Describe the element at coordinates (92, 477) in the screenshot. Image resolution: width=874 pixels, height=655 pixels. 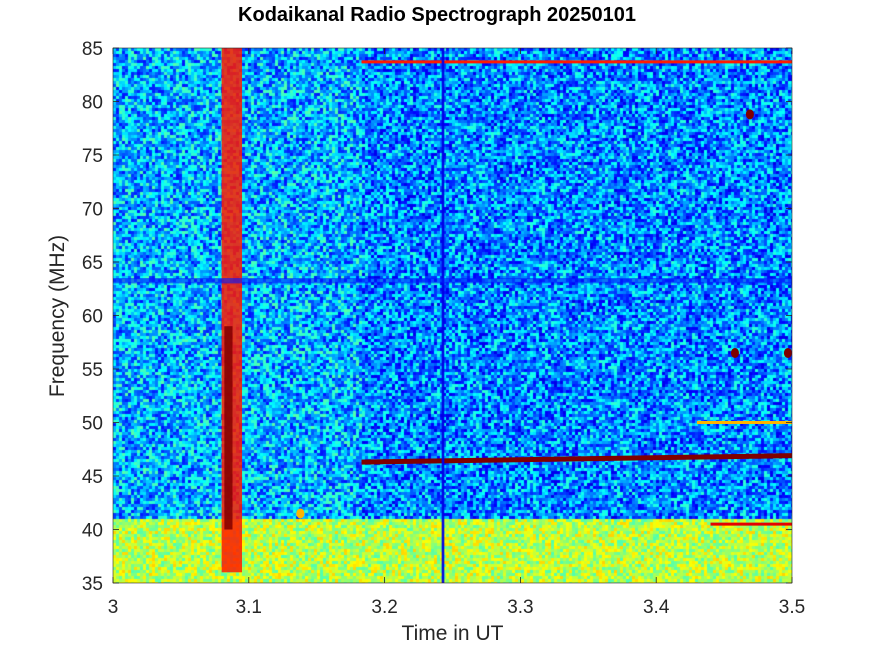
I see `y-tick-label: 45` at that location.